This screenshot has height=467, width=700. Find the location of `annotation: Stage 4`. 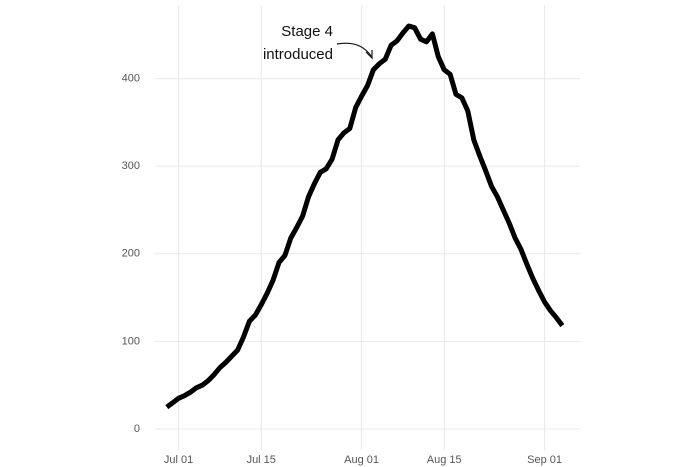

annotation: Stage 4 is located at coordinates (307, 31).